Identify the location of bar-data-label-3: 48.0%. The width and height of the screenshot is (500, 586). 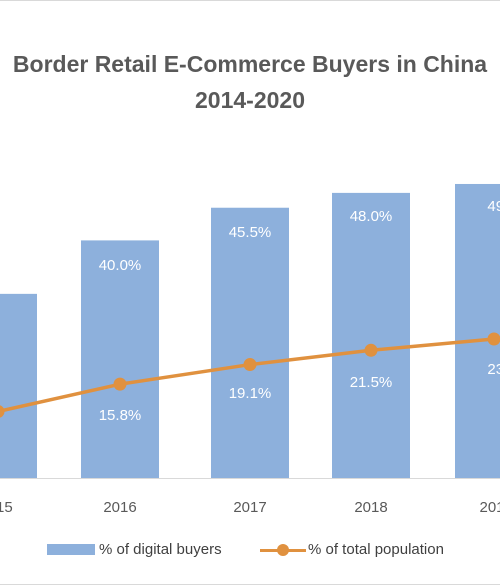
(371, 216).